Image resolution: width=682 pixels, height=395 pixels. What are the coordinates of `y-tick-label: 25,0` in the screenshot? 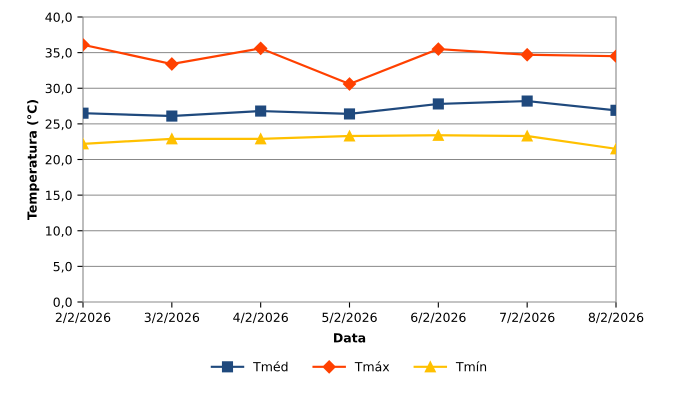 It's located at (59, 124).